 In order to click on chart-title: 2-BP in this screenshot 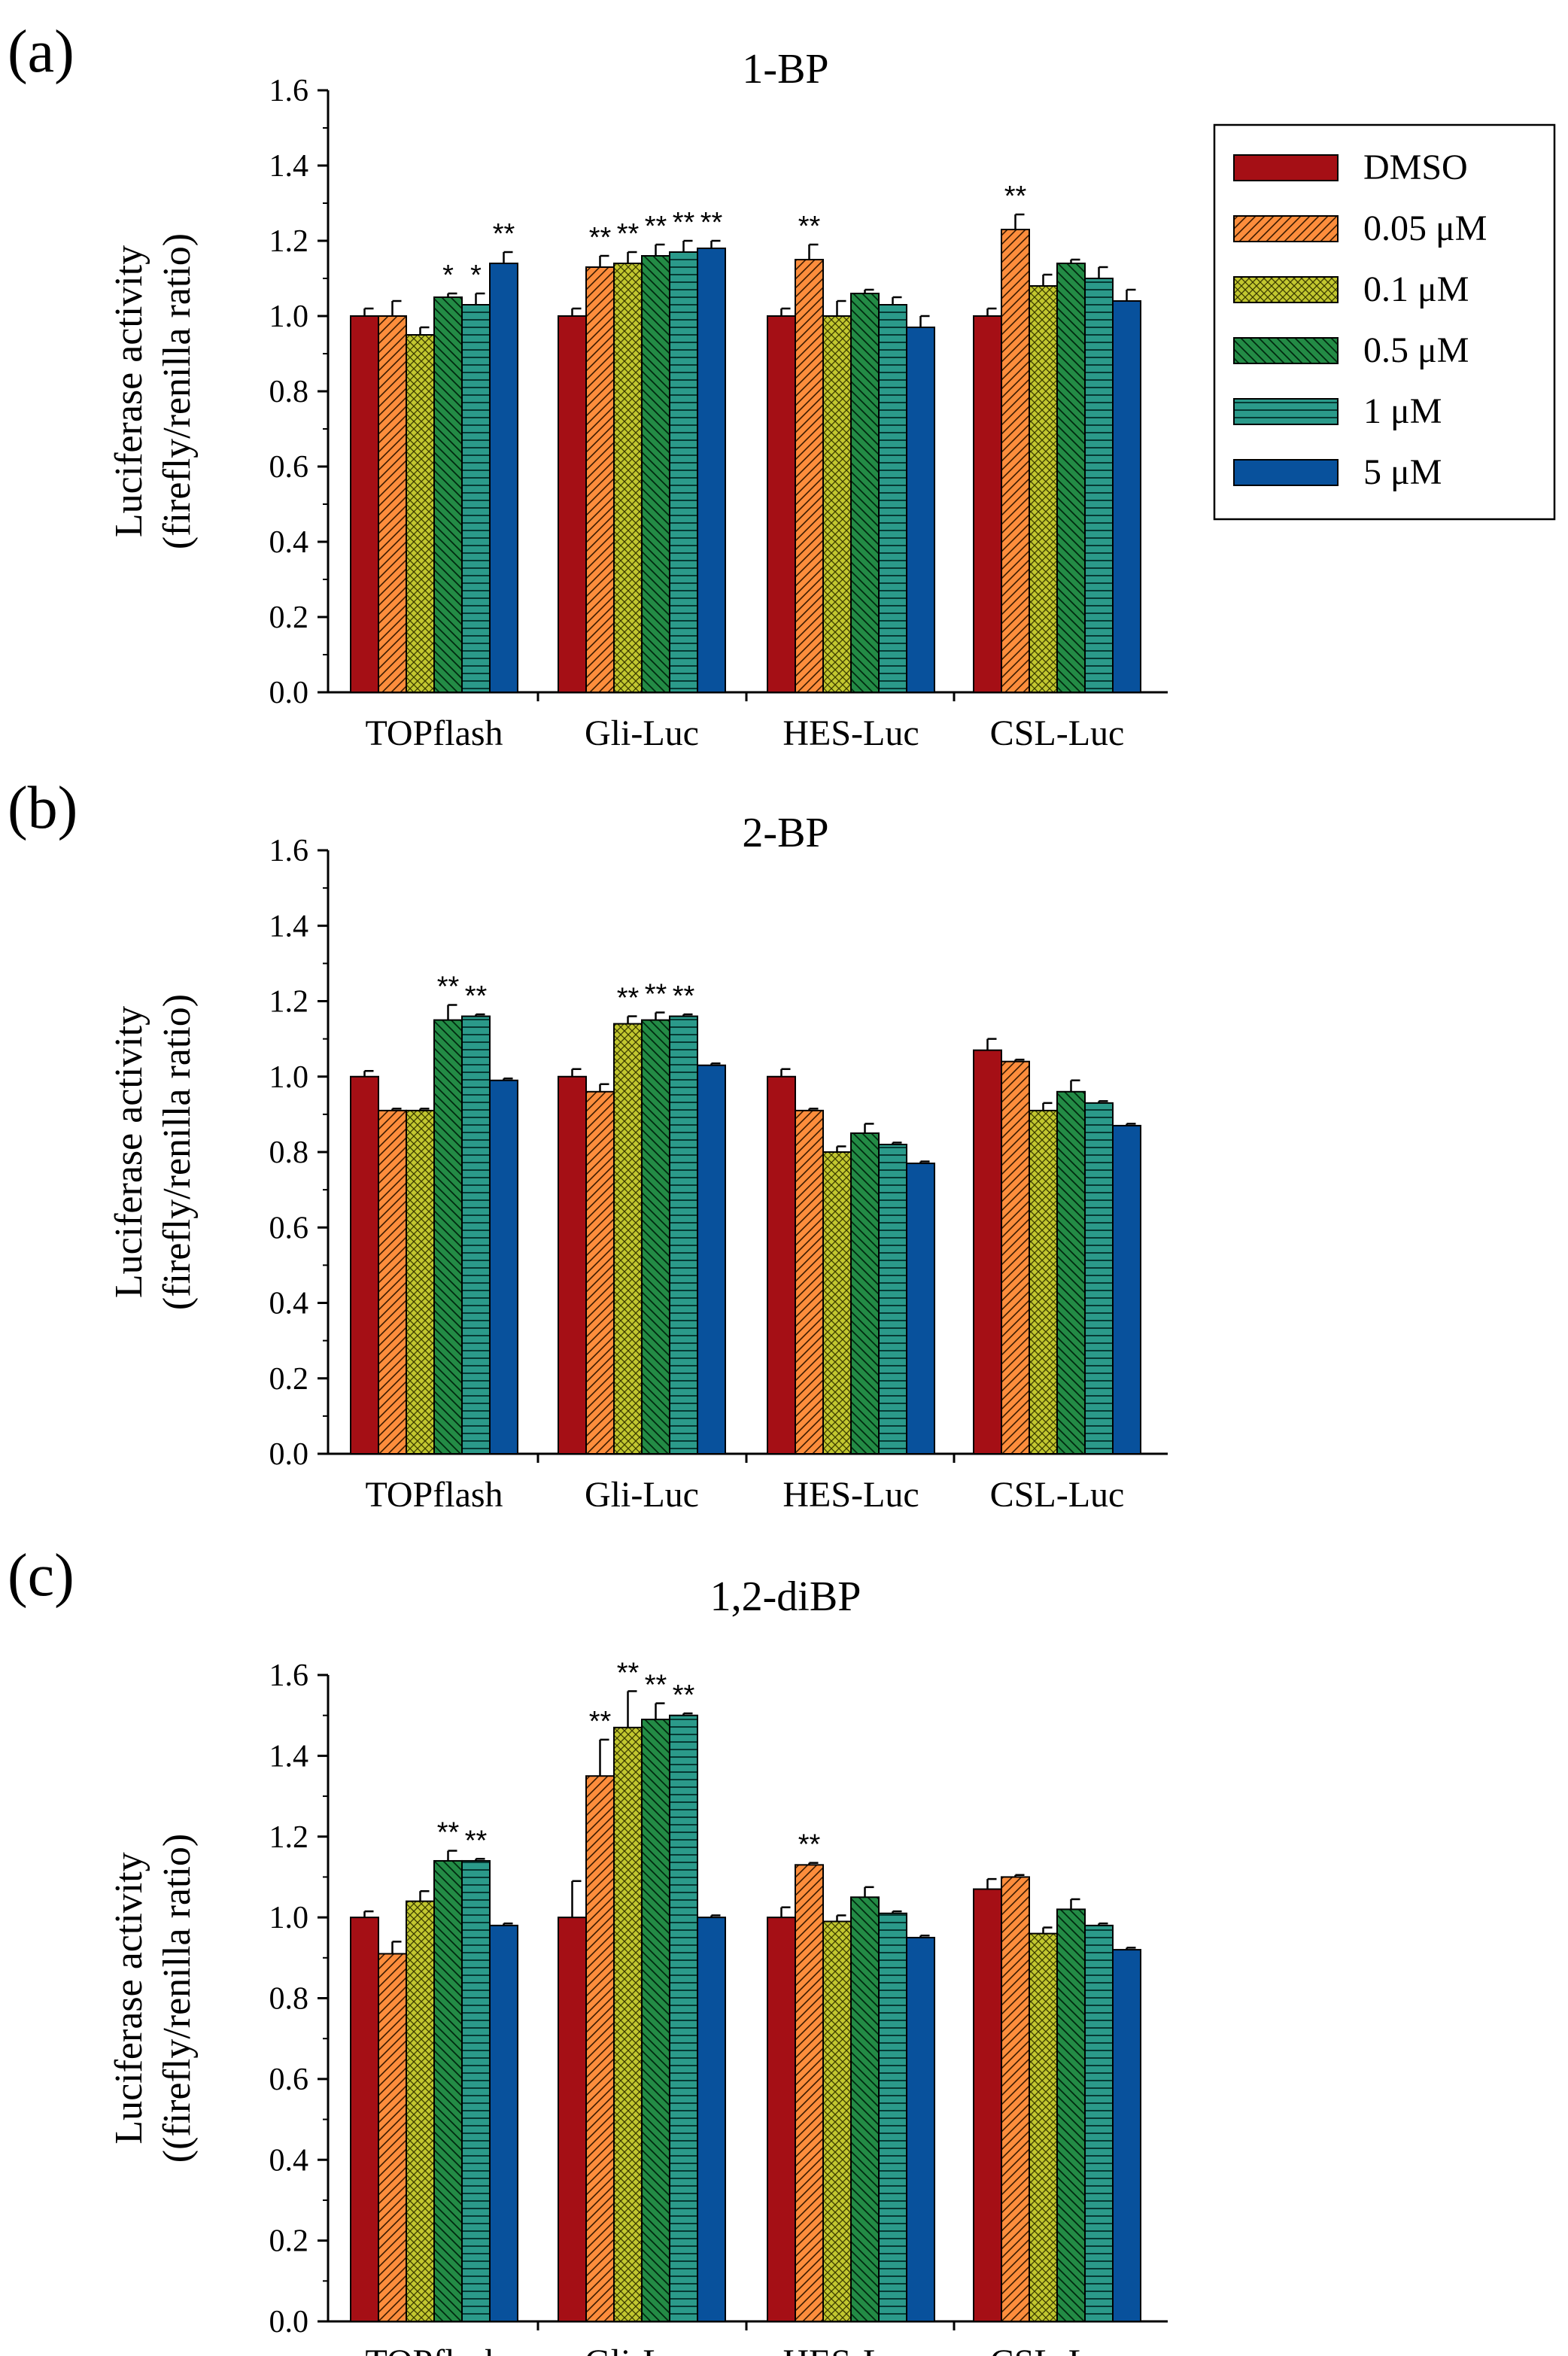, I will do `click(785, 833)`.